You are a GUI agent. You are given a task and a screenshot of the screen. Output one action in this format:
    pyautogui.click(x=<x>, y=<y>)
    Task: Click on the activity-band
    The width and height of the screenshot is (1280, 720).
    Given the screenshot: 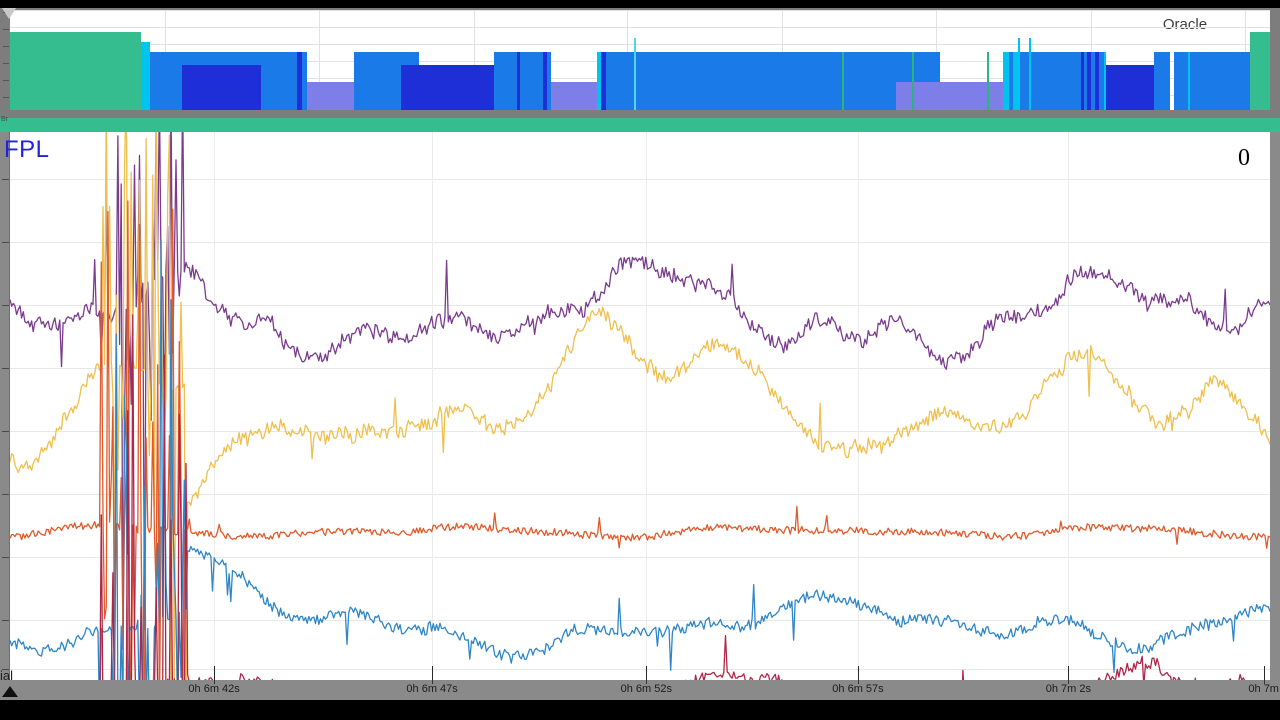 What is the action you would take?
    pyautogui.click(x=640, y=125)
    